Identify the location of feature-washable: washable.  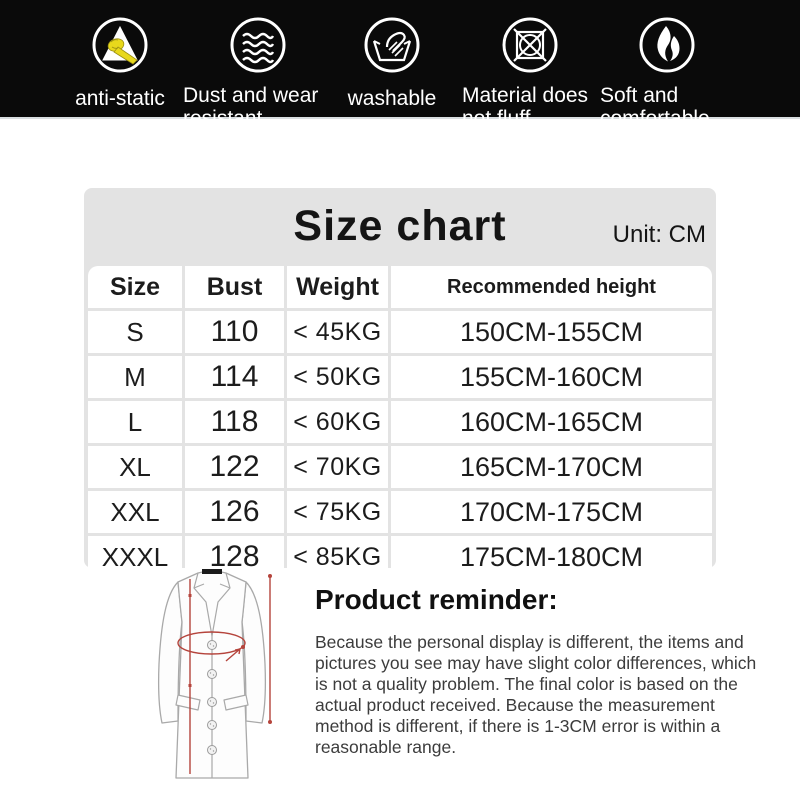
(392, 55).